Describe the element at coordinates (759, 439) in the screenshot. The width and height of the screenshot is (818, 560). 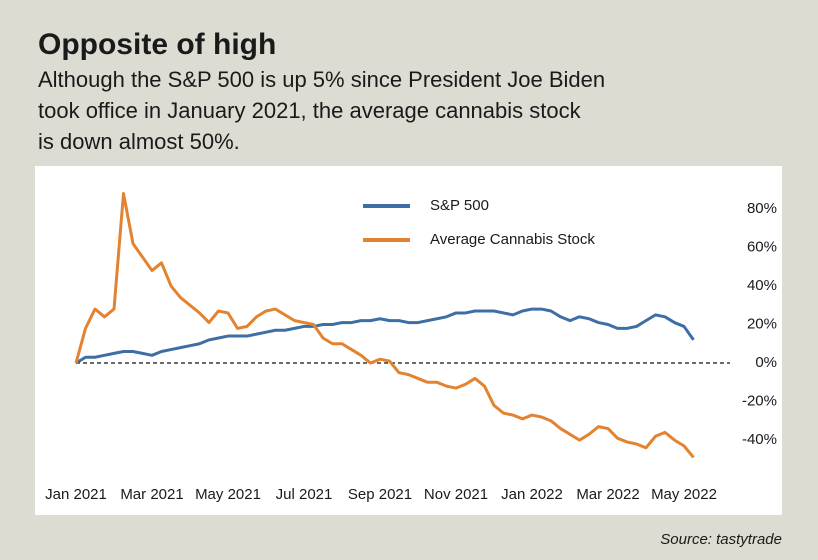
I see `y-tick-label: -40%` at that location.